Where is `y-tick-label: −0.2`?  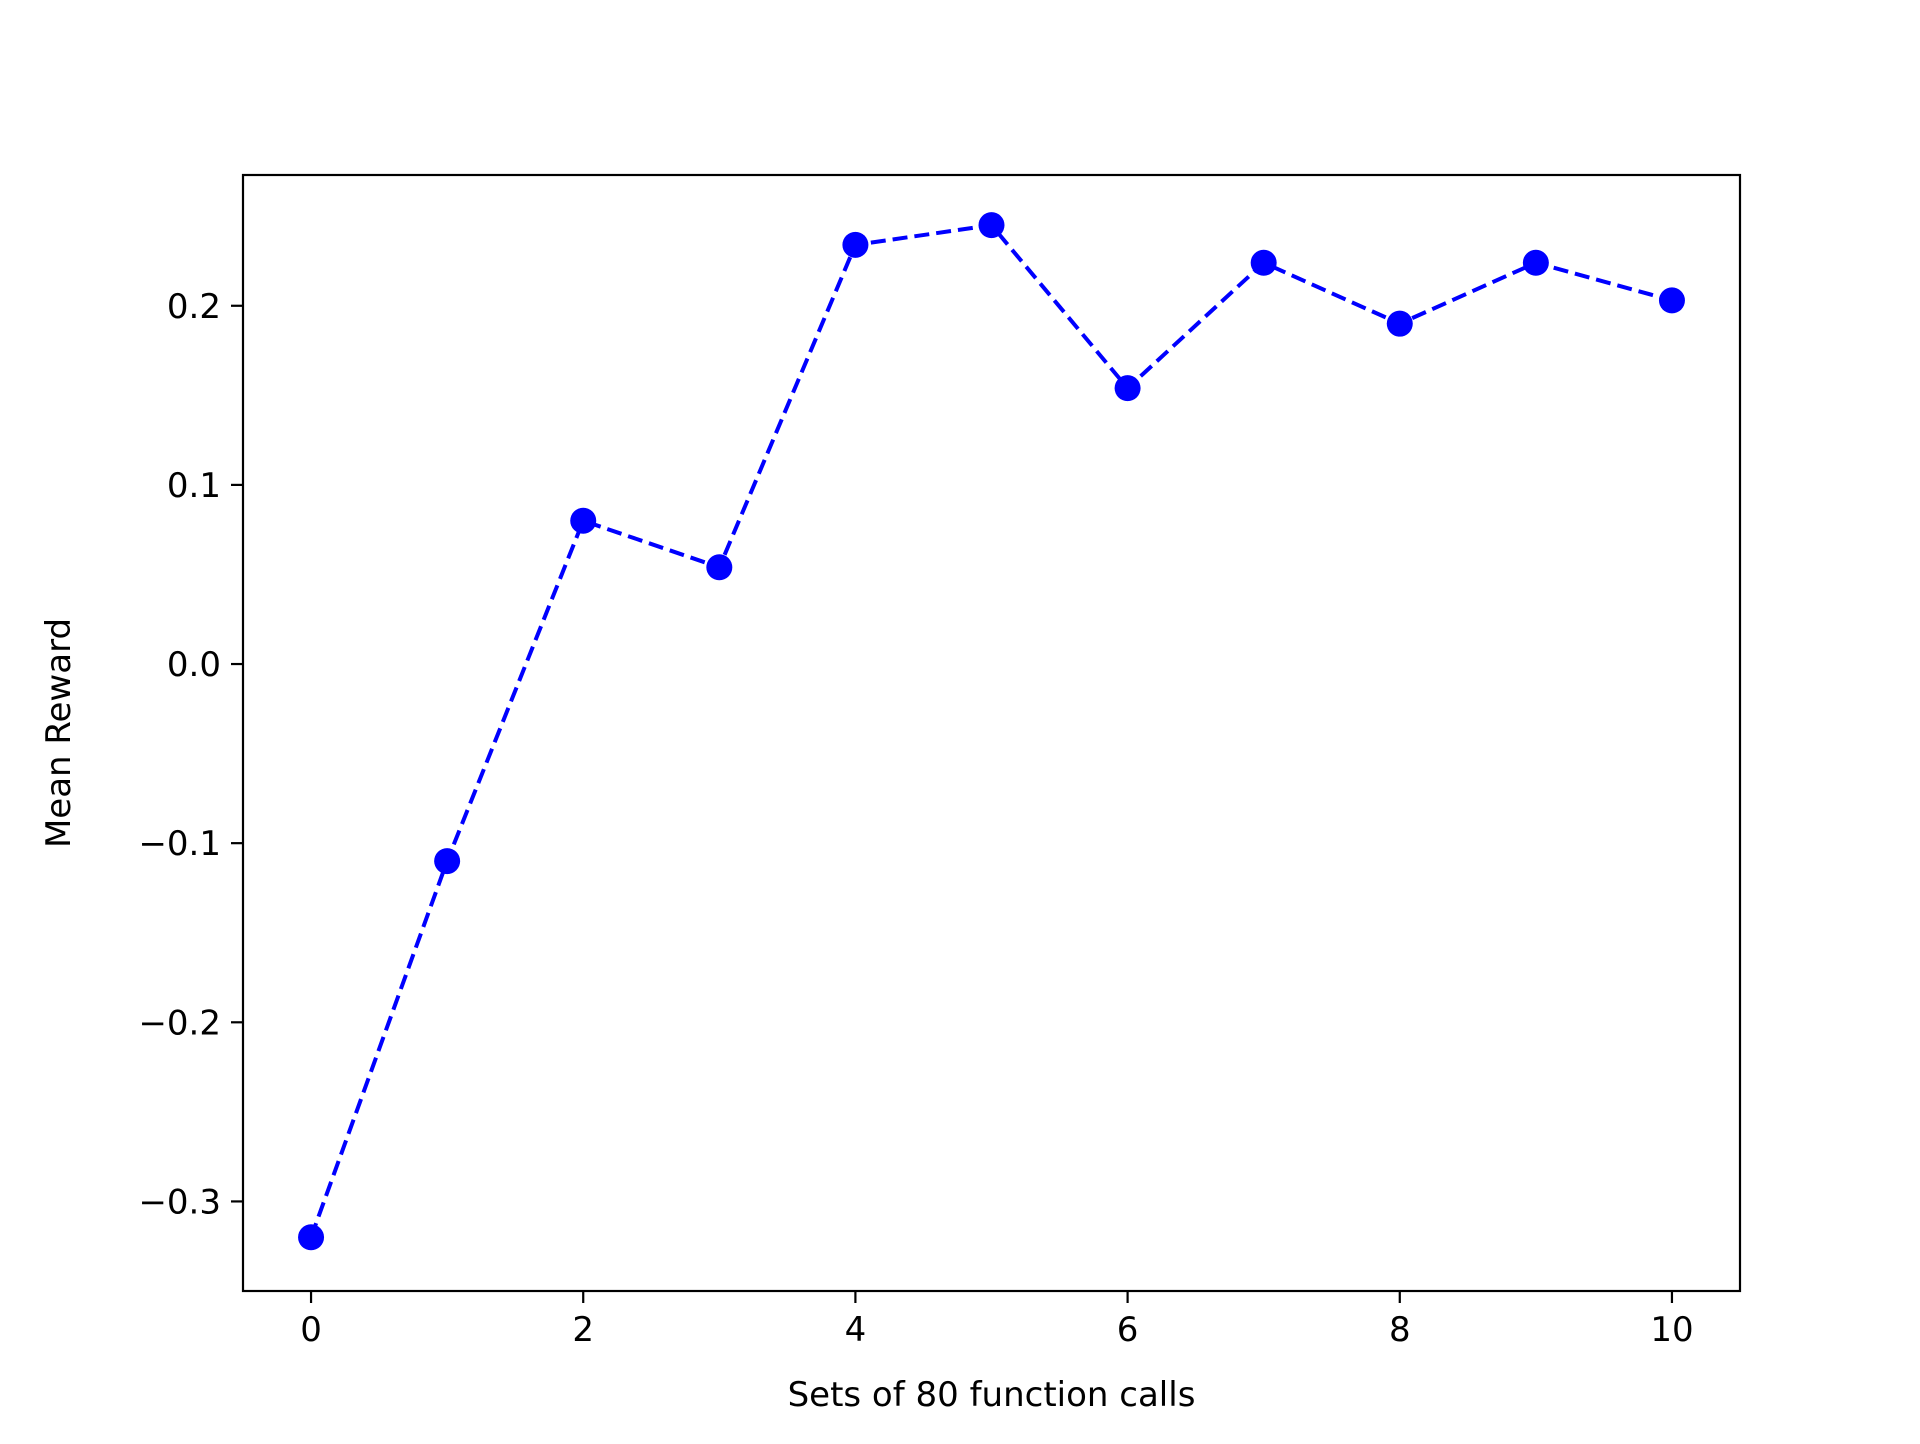
y-tick-label: −0.2 is located at coordinates (179, 1023).